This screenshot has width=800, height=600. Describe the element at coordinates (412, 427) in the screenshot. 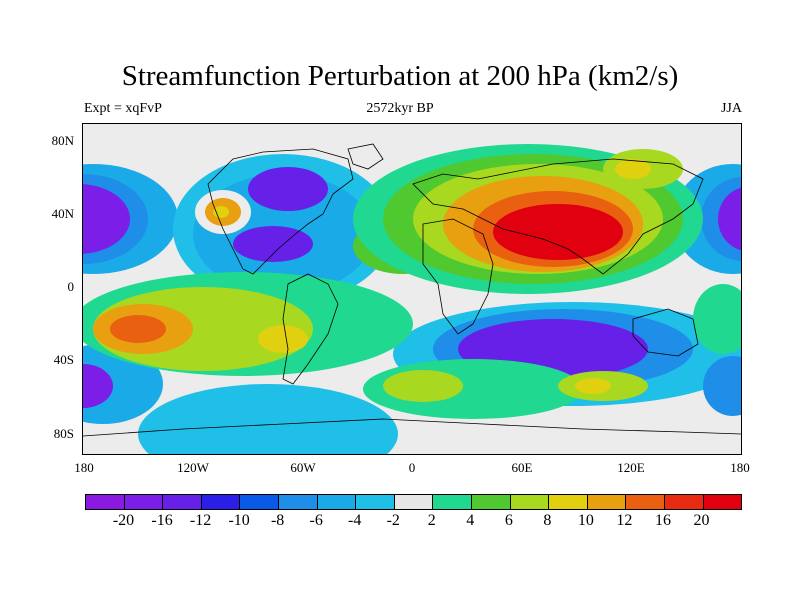

I see `antarctica-coast` at that location.